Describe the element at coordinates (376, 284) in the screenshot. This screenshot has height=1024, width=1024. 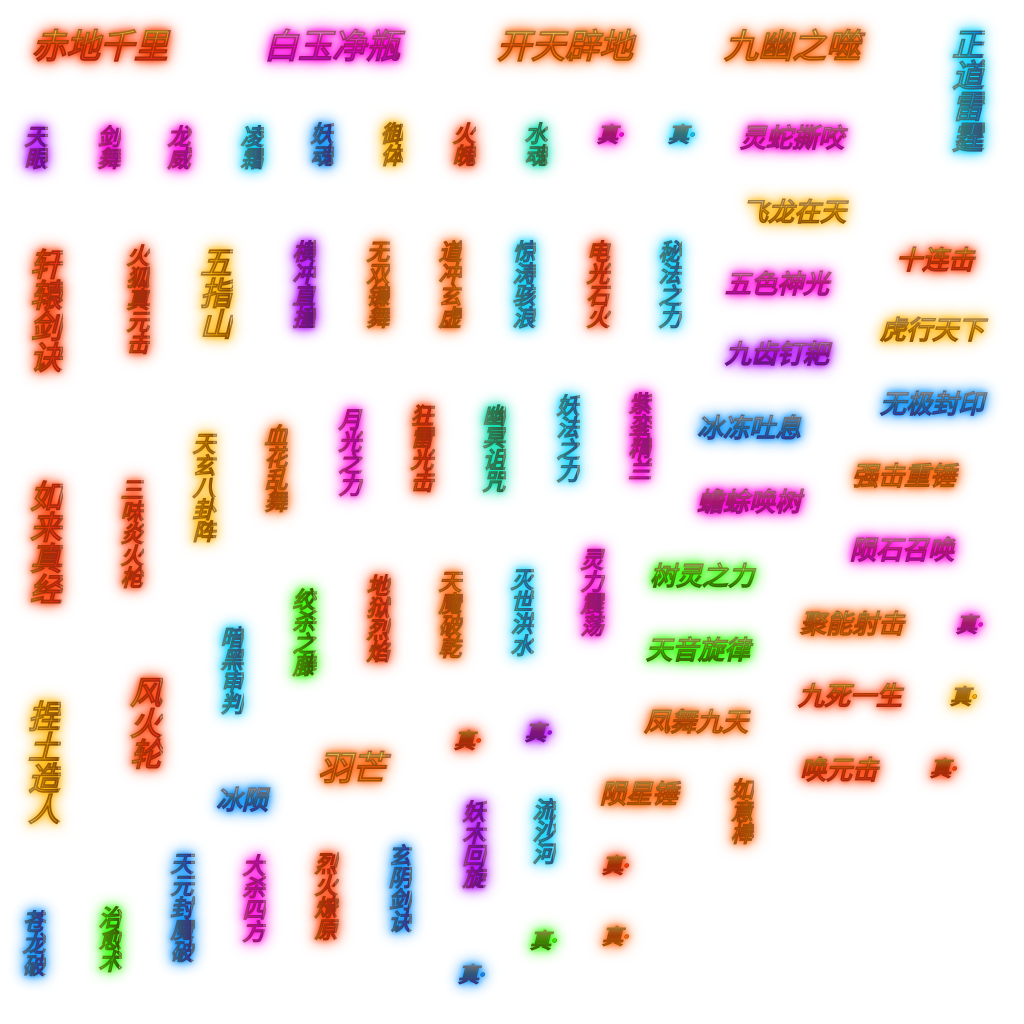
I see `skill-label-wushuanglianwu: 无双镰舞` at that location.